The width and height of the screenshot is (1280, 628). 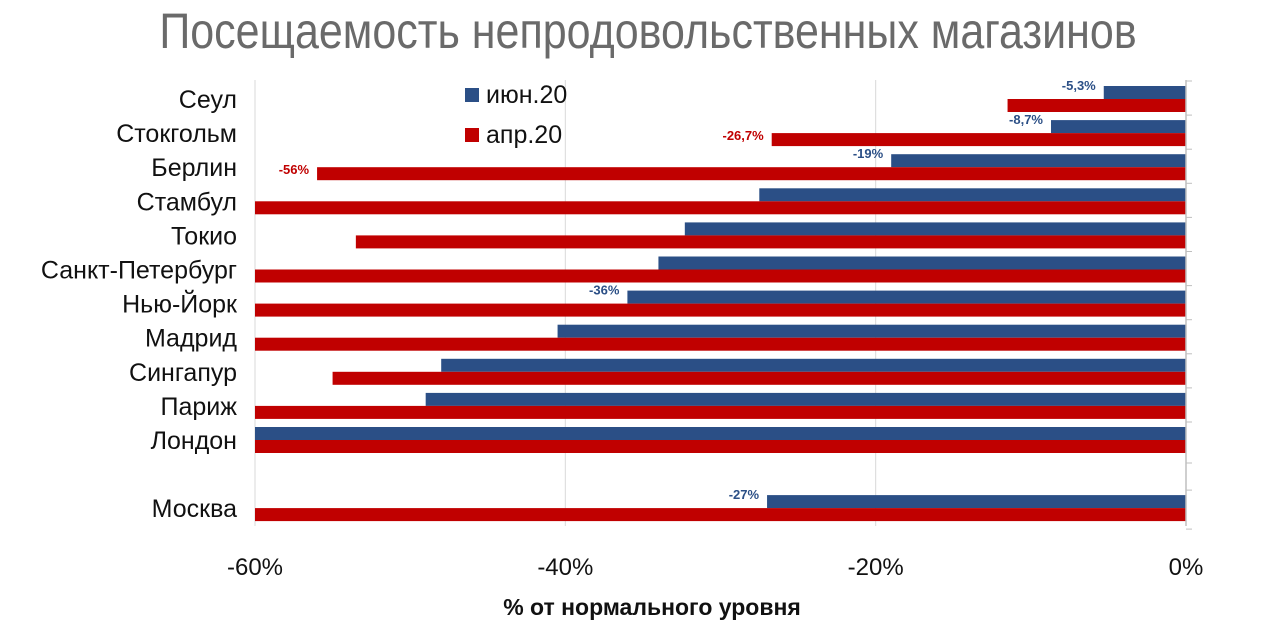 What do you see at coordinates (194, 509) in the screenshot?
I see `category-label: Москва` at bounding box center [194, 509].